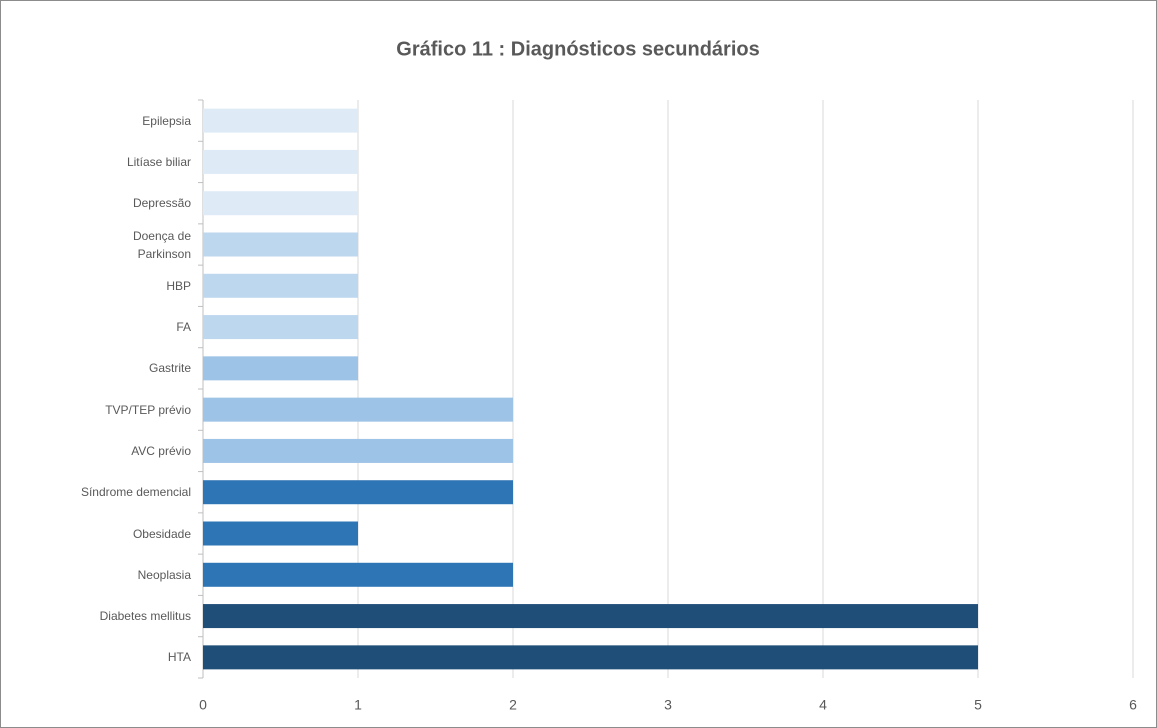 Image resolution: width=1157 pixels, height=728 pixels. Describe the element at coordinates (823, 705) in the screenshot. I see `x-tick-label: 4` at that location.